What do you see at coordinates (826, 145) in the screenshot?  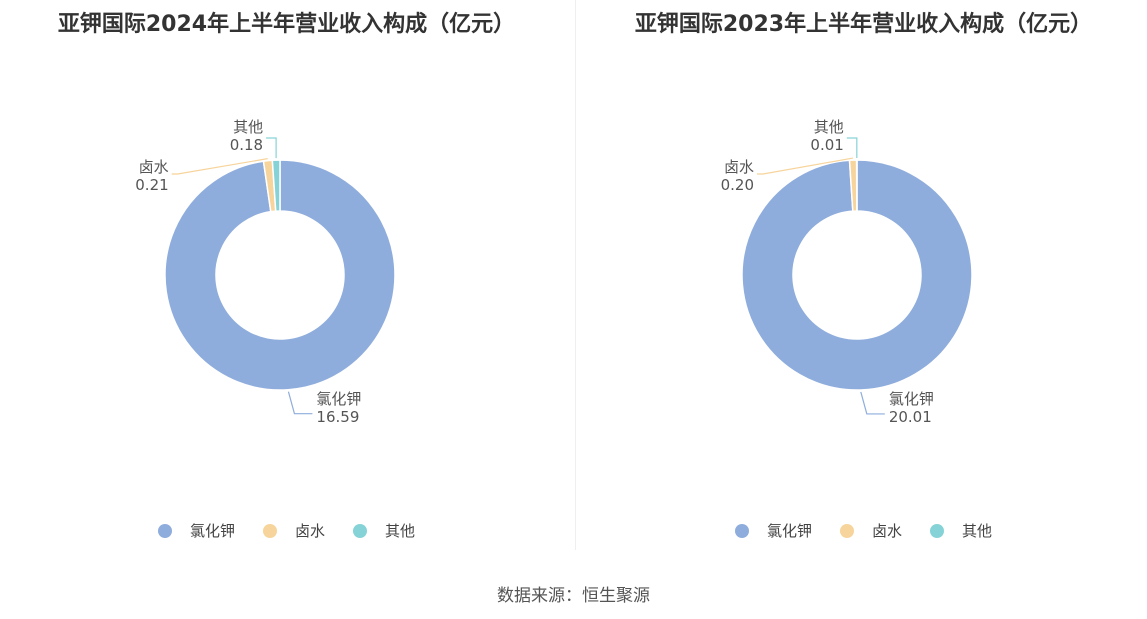 I see `slice-value-label: 0.01` at bounding box center [826, 145].